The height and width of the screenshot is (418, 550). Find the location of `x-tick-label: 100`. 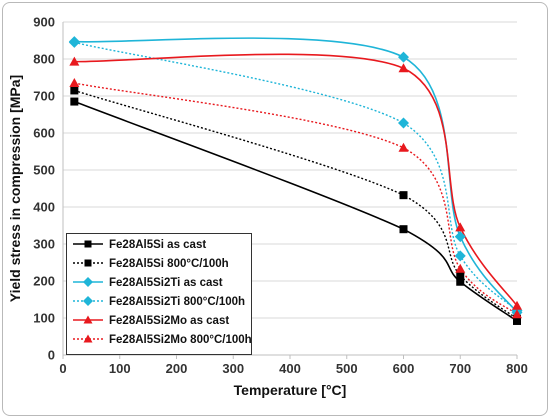

x-tick-label: 100 is located at coordinates (120, 368).